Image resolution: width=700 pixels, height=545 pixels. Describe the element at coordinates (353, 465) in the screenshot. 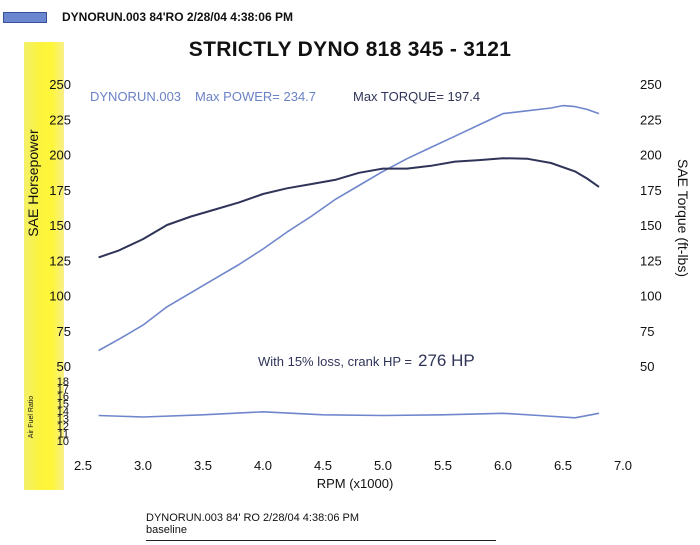

I see `x-axis-ticks: 2.5 3.0 3.5 4.0 4.5 5.0 5.5 6.0 6.5 7.0` at that location.